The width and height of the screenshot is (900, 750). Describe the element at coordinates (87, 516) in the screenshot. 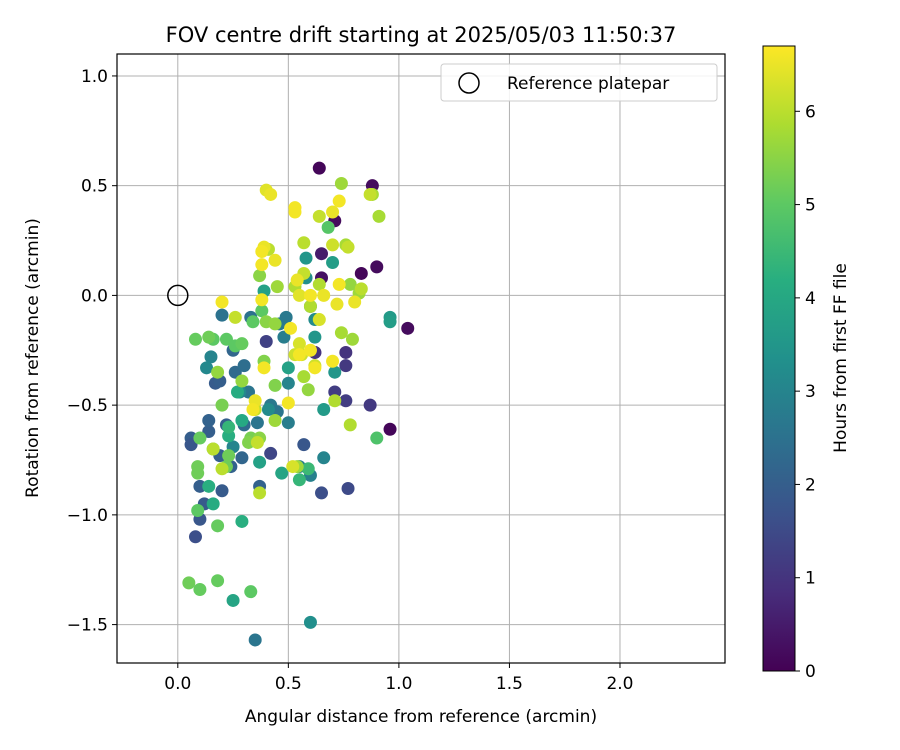

I see `y-tick-label: −1.0` at that location.